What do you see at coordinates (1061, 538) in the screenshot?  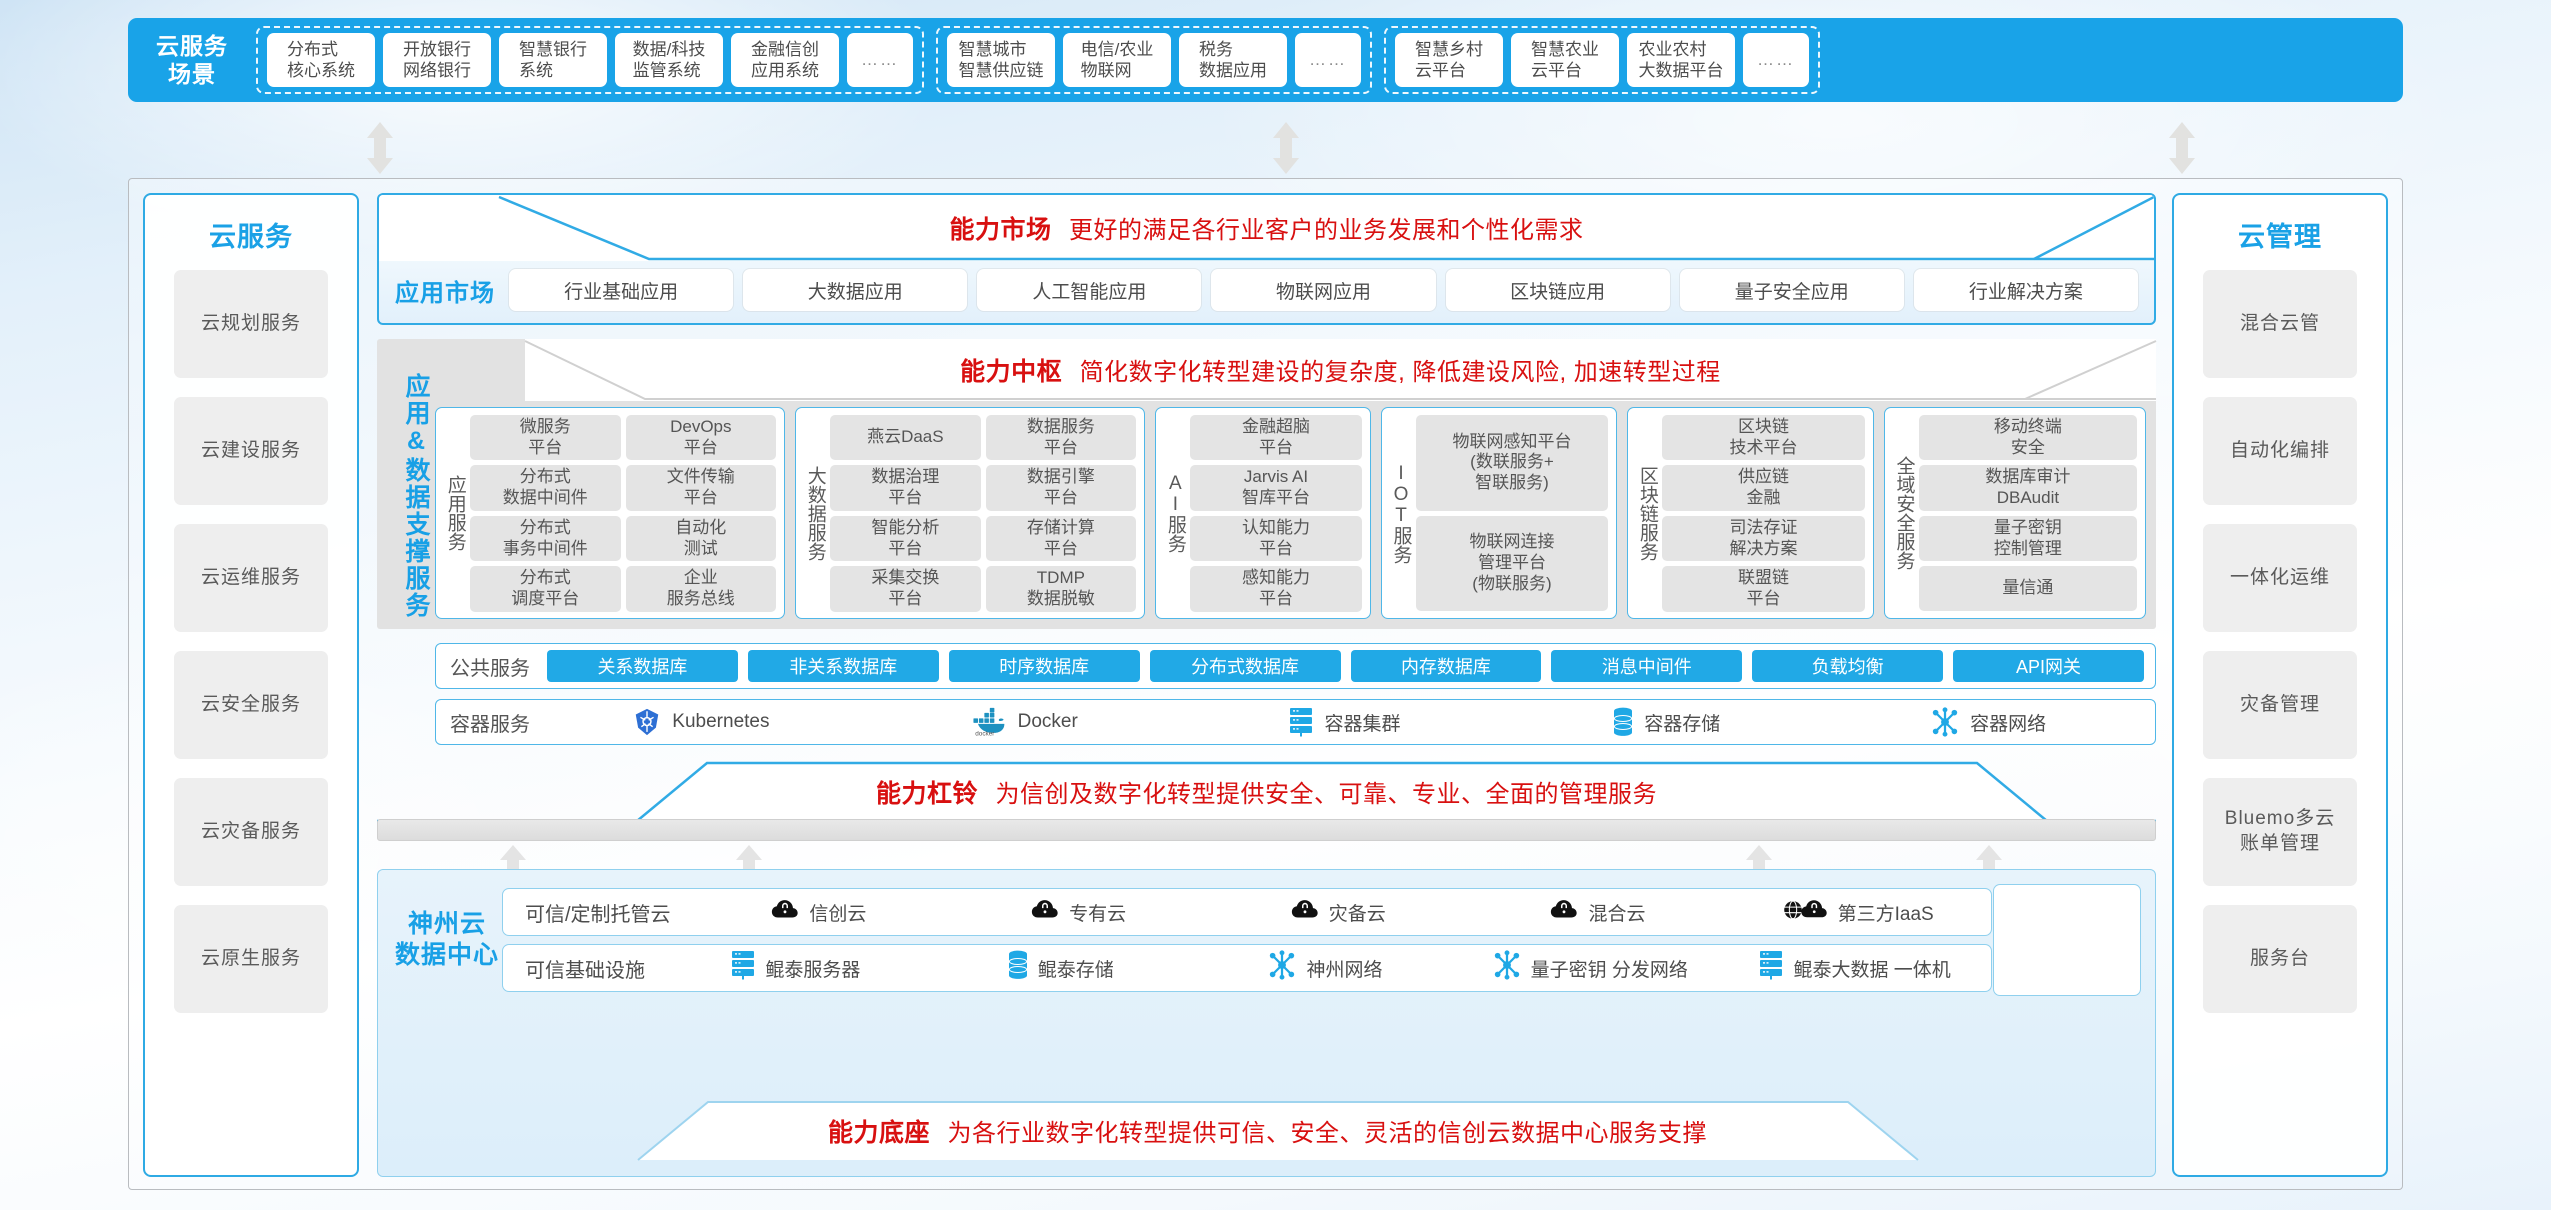 I see `hub-cell-1-5: 存储计算 平台` at bounding box center [1061, 538].